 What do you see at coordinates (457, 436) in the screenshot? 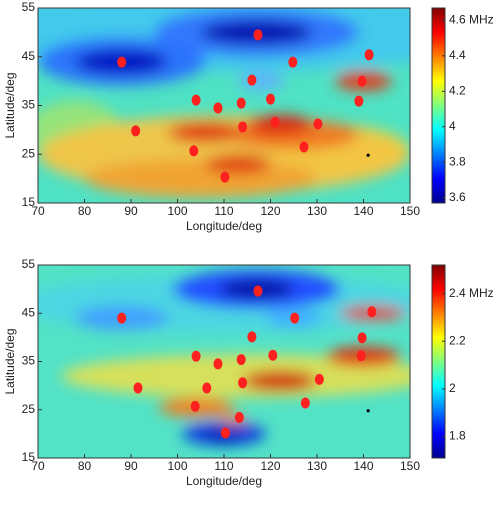
I see `colorbar-tick-label: 1.8` at bounding box center [457, 436].